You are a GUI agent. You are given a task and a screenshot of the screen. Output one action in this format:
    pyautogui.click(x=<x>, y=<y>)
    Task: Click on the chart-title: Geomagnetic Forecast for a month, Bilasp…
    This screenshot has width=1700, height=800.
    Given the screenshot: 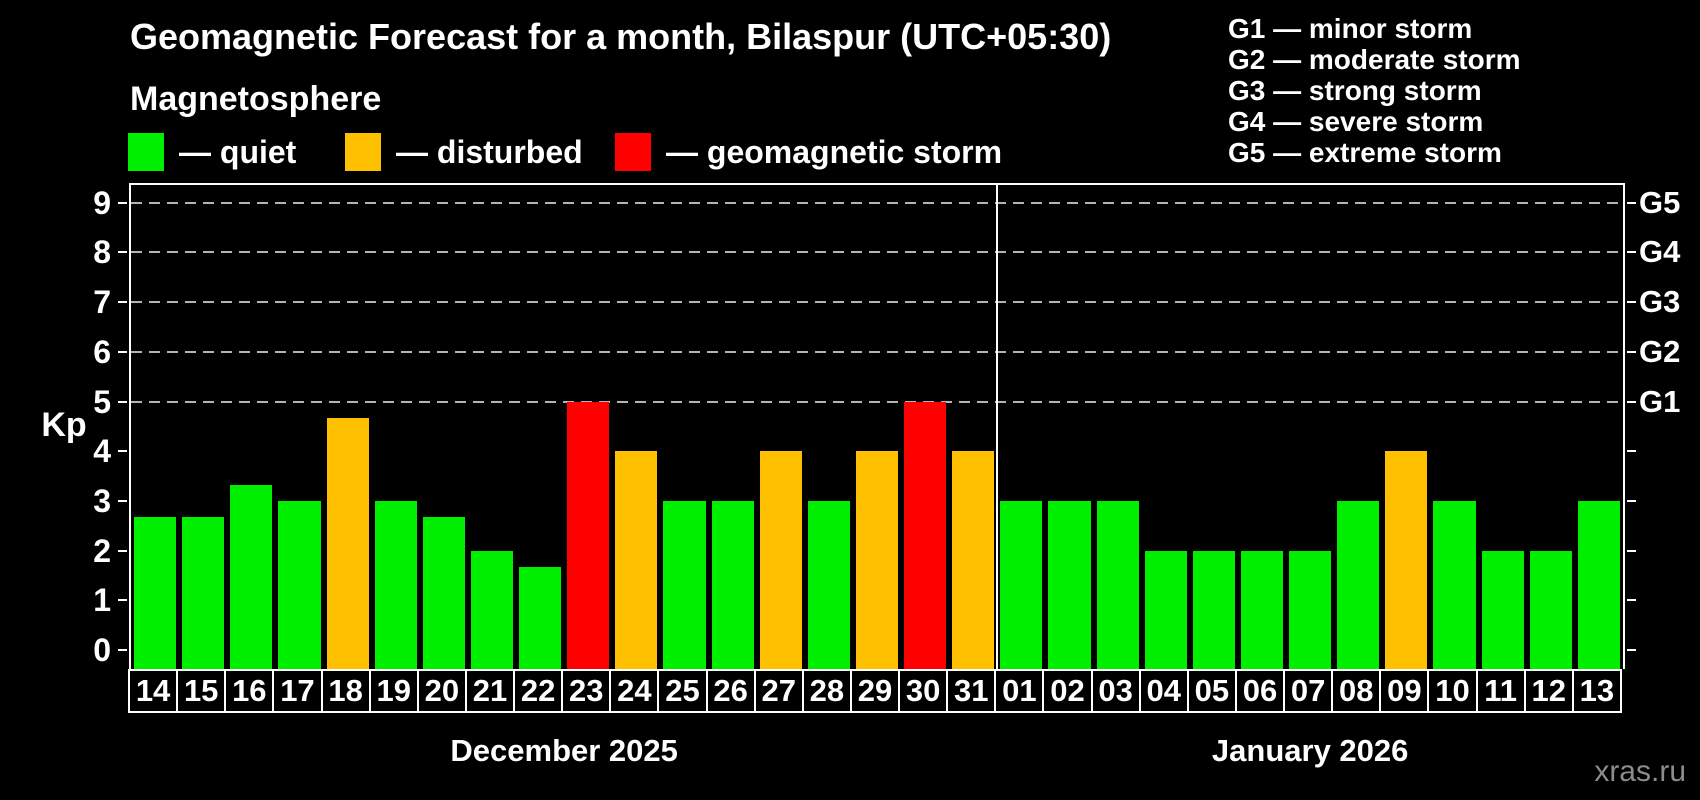 What is the action you would take?
    pyautogui.click(x=621, y=36)
    